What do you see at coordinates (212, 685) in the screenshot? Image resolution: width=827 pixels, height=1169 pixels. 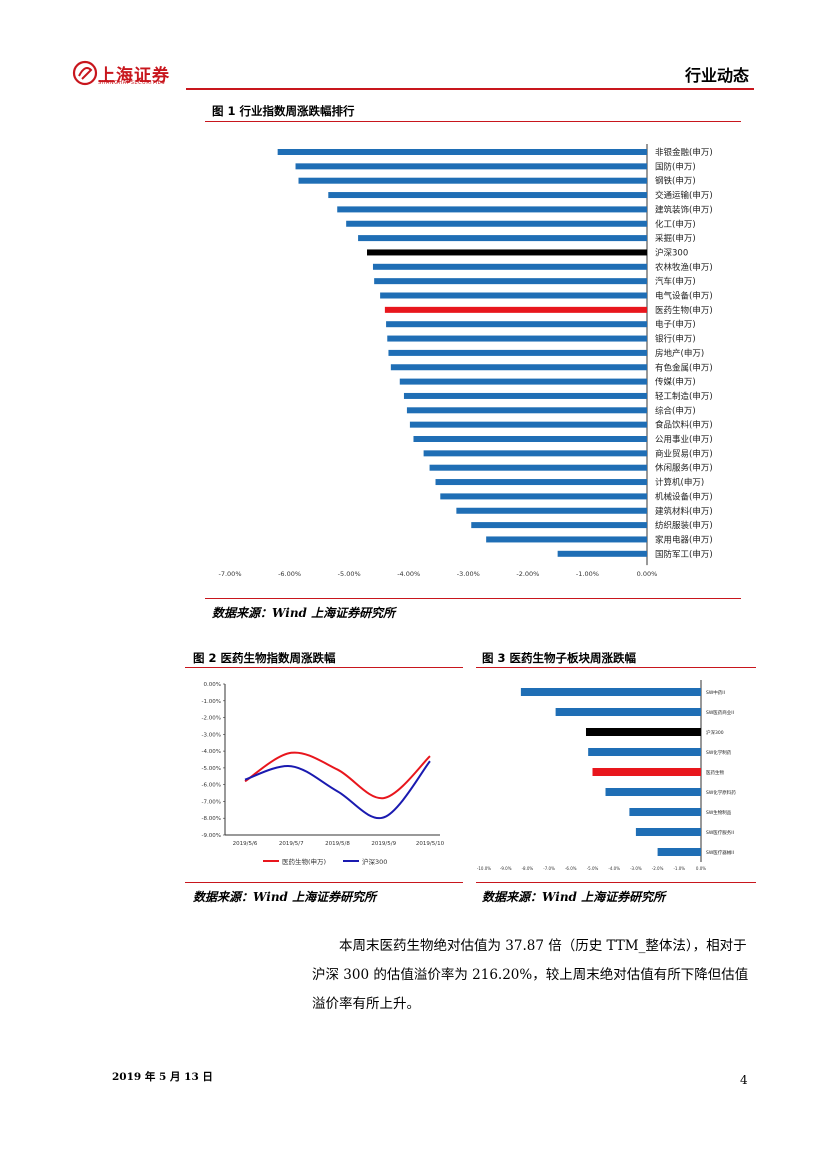 I see `chart2-y-tick-label: 0.00%` at bounding box center [212, 685].